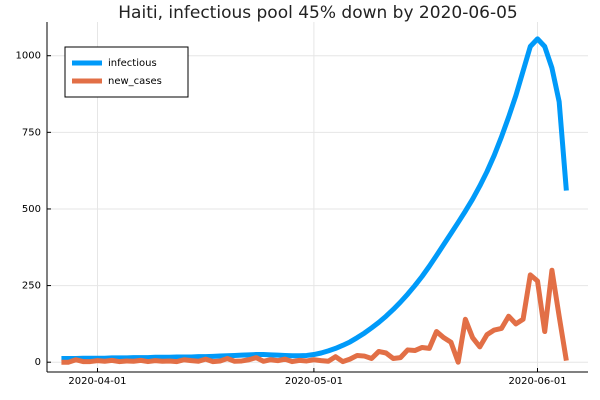 Image resolution: width=600 pixels, height=400 pixels. What do you see at coordinates (97, 381) in the screenshot?
I see `x-tick-label: 2020-04-01` at bounding box center [97, 381].